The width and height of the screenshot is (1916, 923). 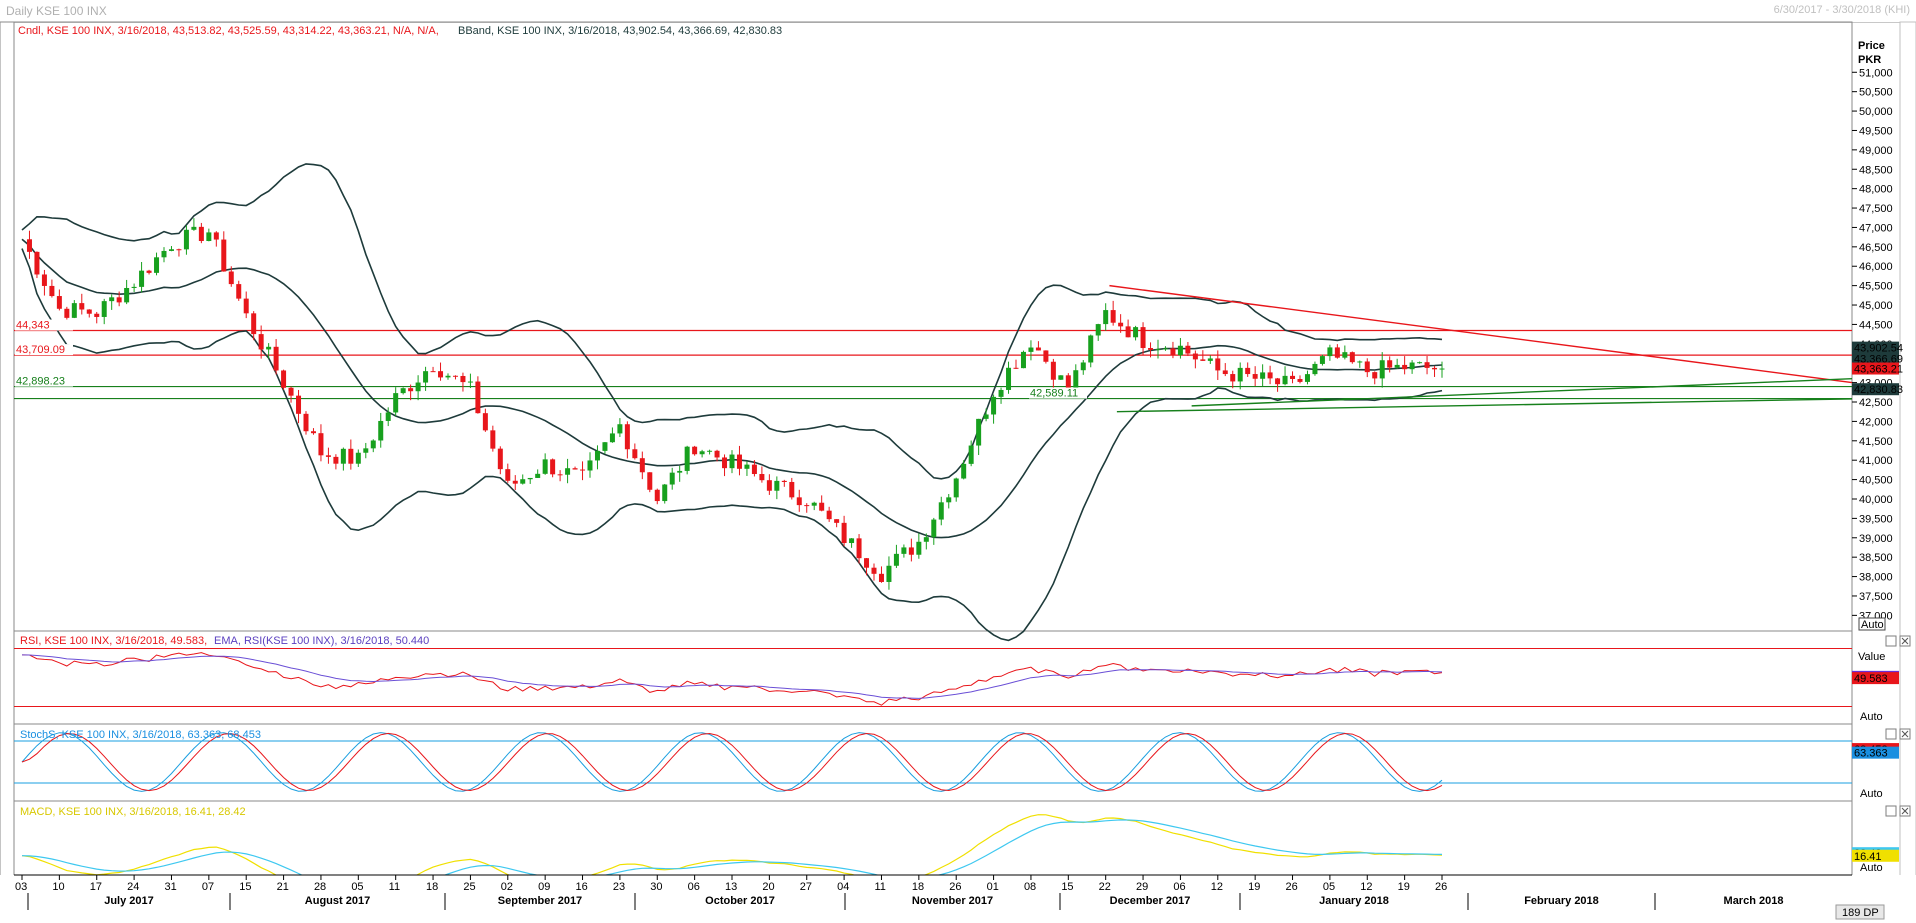 I want to click on y-tick-label: 46,000, so click(x=1876, y=267).